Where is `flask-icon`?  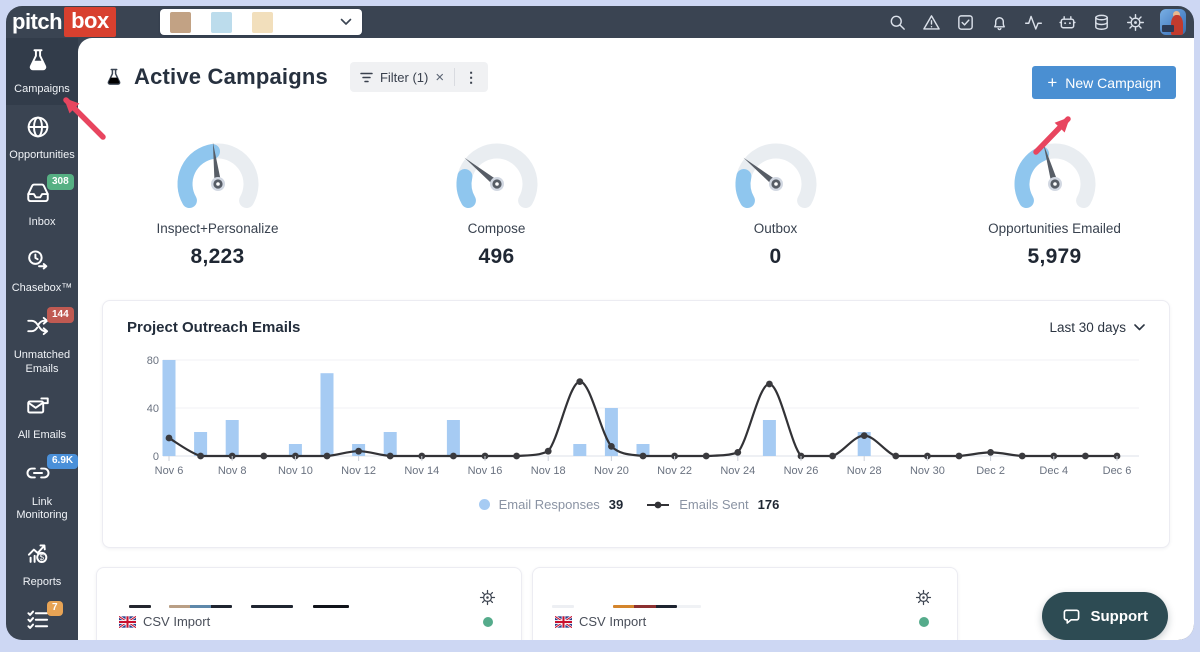
flask-icon is located at coordinates (114, 76).